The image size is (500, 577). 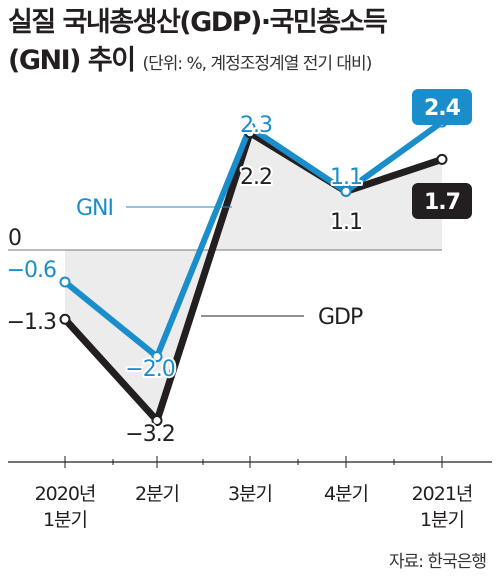 What do you see at coordinates (346, 177) in the screenshot?
I see `gni-value-label-3: 1.1` at bounding box center [346, 177].